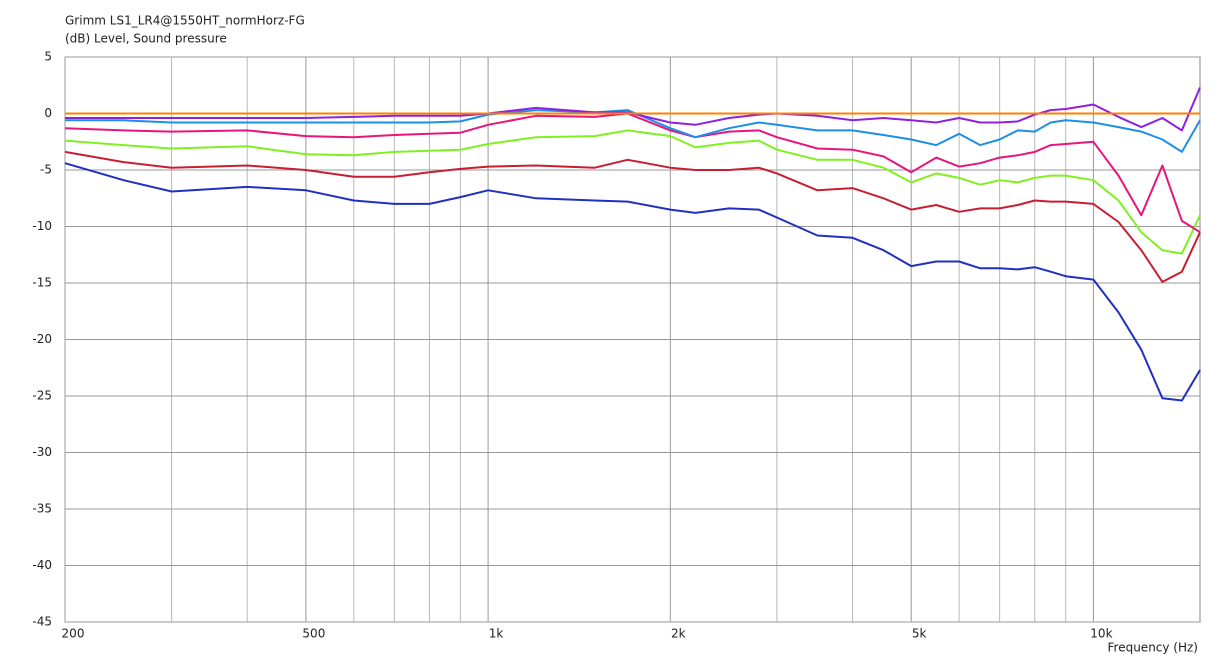  What do you see at coordinates (73, 634) in the screenshot?
I see `x-tick-label: 200` at bounding box center [73, 634].